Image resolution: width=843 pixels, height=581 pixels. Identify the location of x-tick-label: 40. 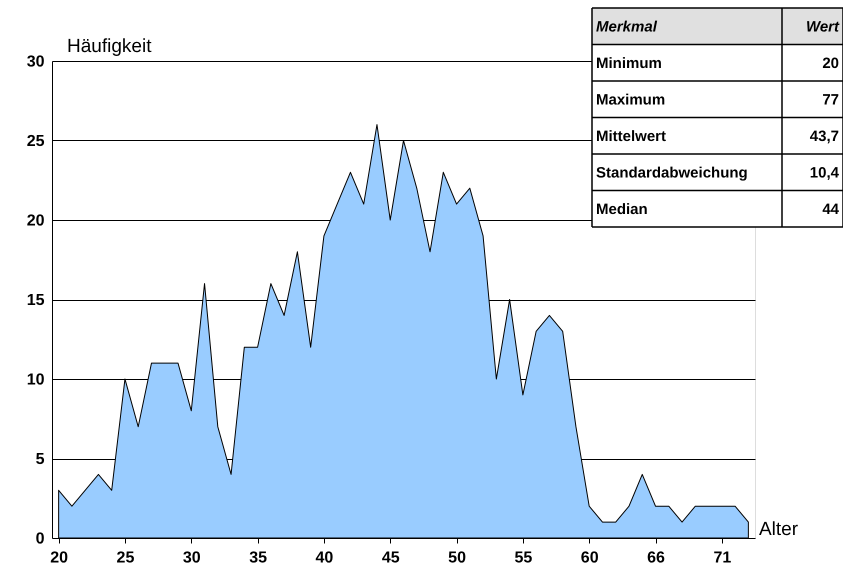
(325, 558).